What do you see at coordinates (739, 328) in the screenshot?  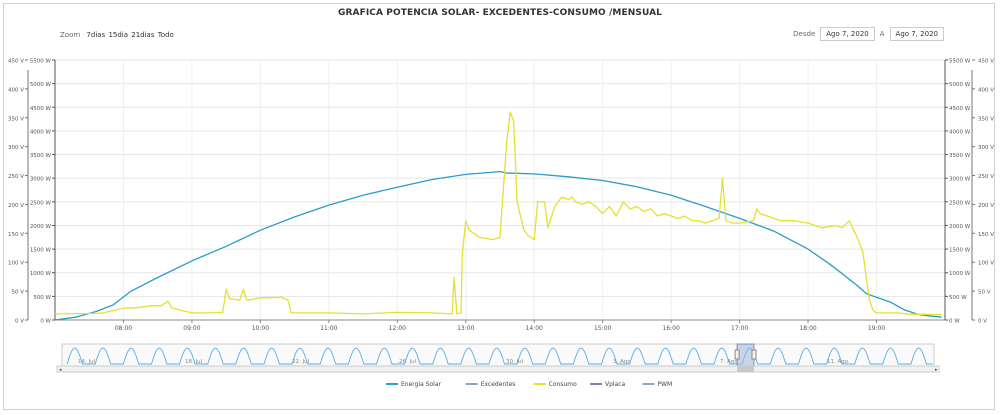 I see `x-tick-label: 17:00` at bounding box center [739, 328].